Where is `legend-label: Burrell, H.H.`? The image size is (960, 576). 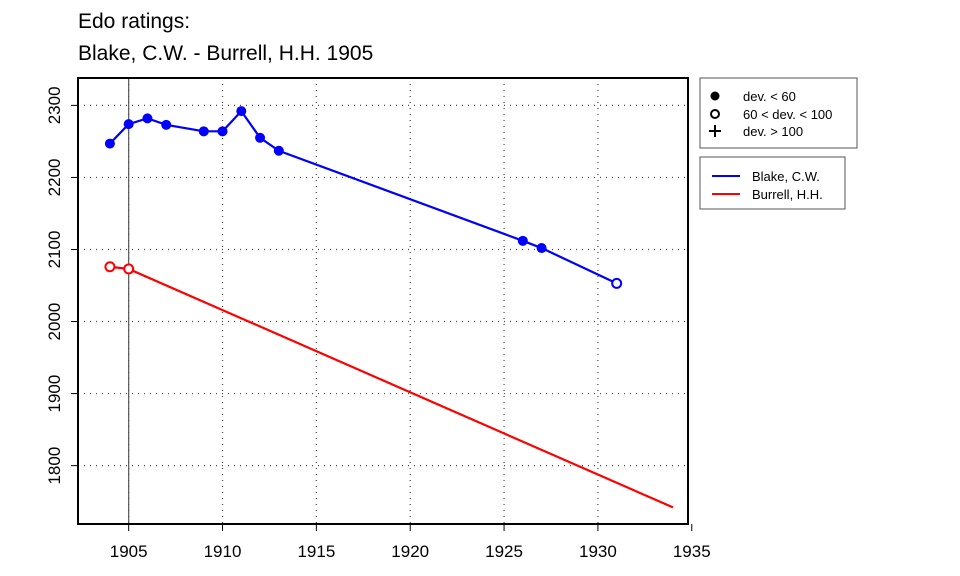
legend-label: Burrell, H.H. is located at coordinates (787, 194).